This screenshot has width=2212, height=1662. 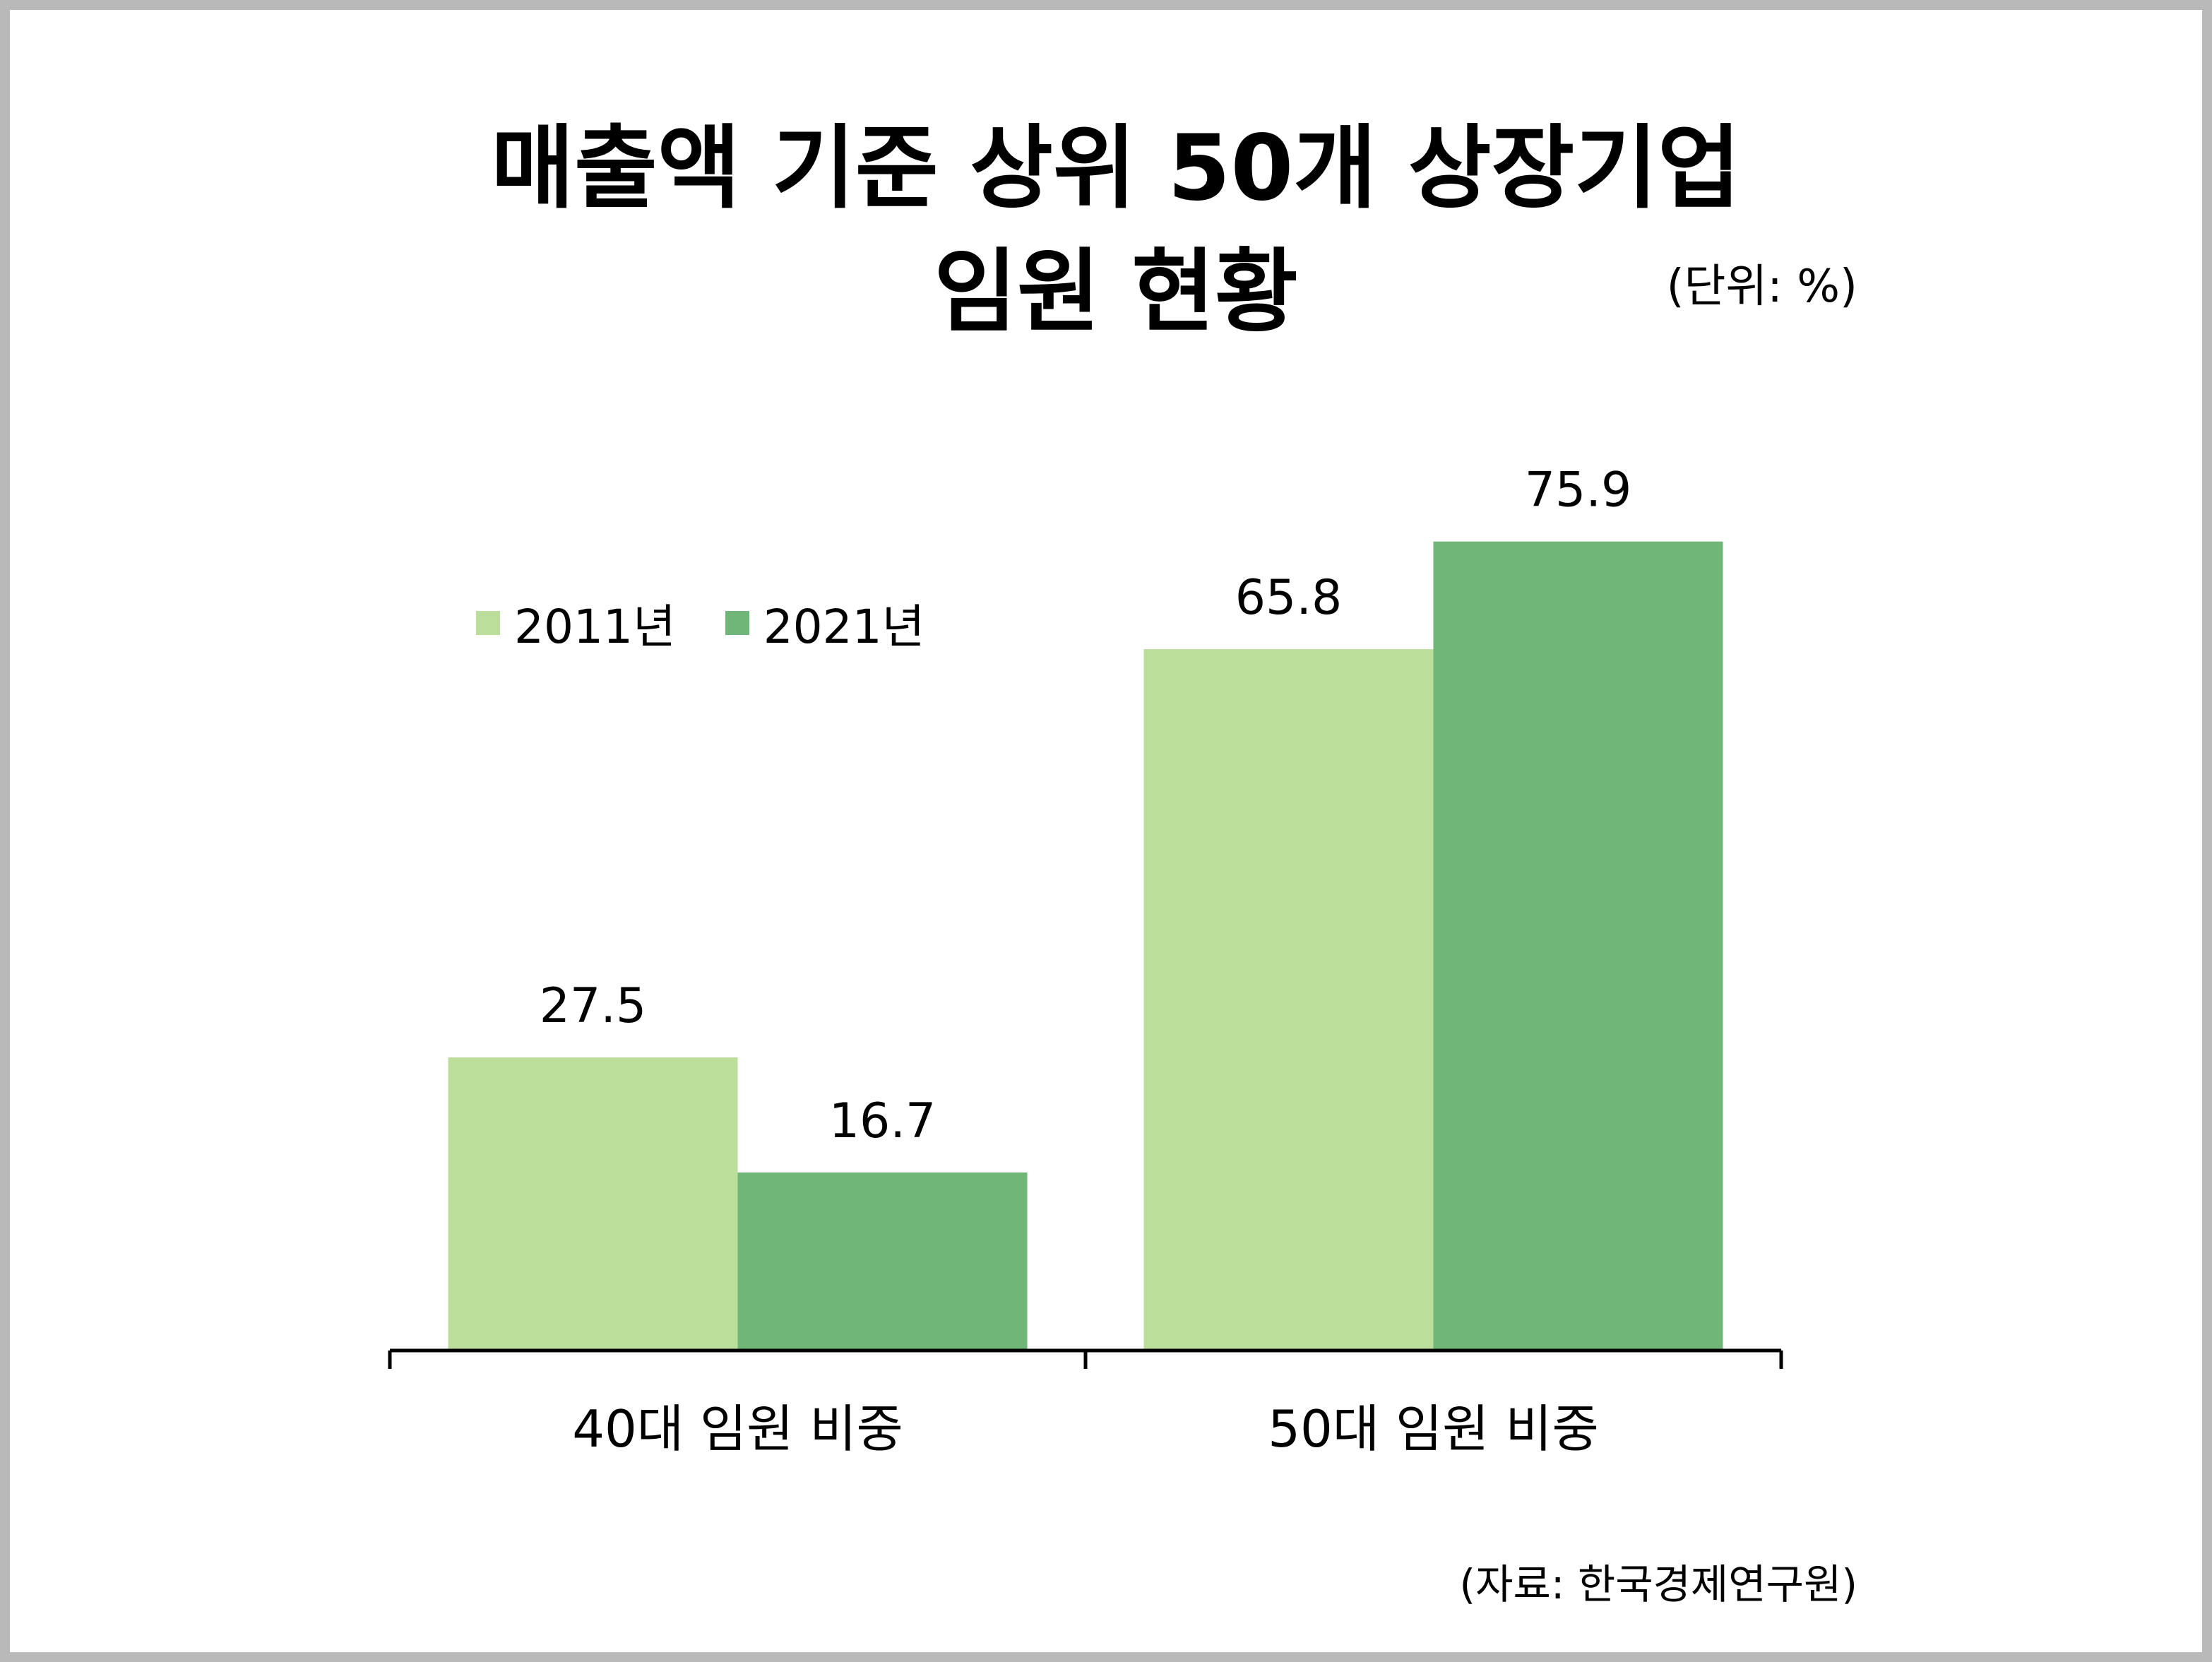 What do you see at coordinates (1288, 598) in the screenshot?
I see `data-label-1-0: 65.8` at bounding box center [1288, 598].